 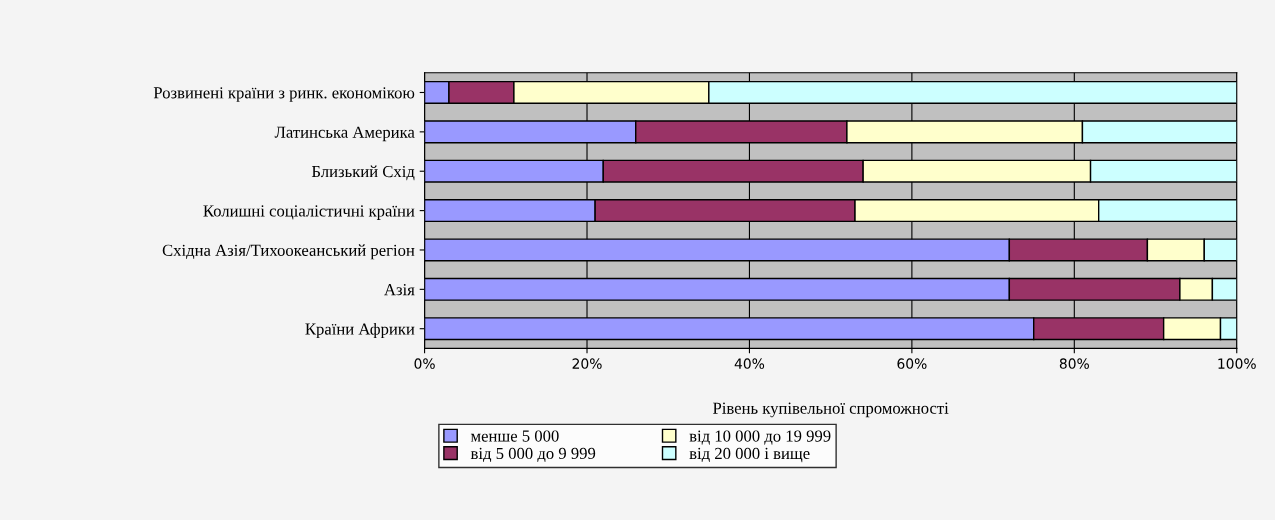 What do you see at coordinates (360, 330) in the screenshot?
I see `y-tick-label: Країни Африки` at bounding box center [360, 330].